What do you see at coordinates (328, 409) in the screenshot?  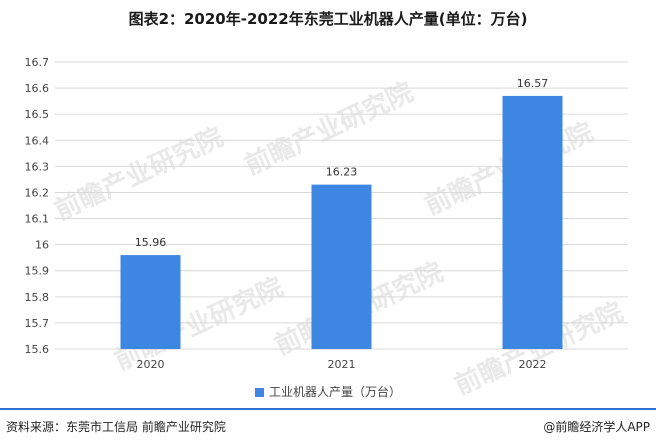 I see `footer-divider` at bounding box center [328, 409].